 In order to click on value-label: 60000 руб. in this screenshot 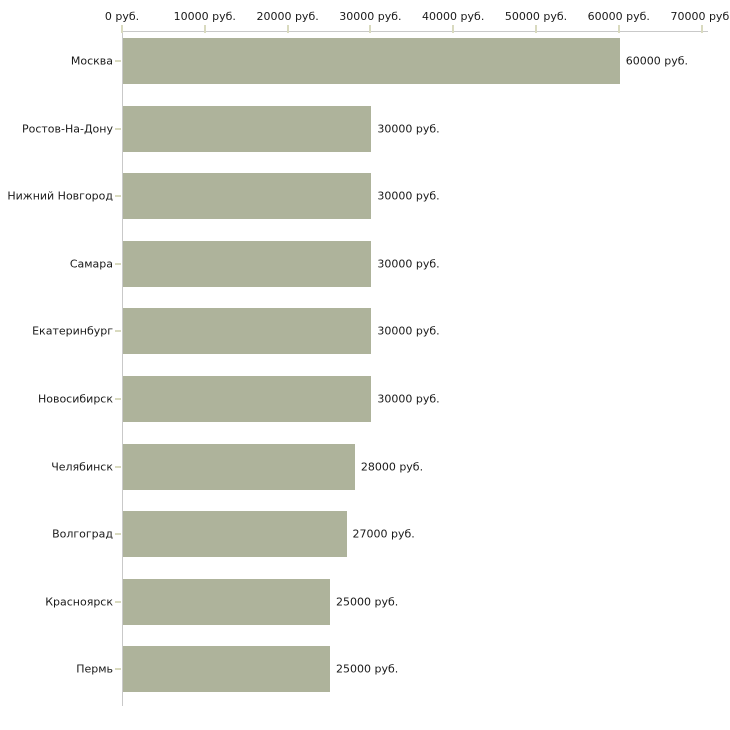, I will do `click(657, 61)`.